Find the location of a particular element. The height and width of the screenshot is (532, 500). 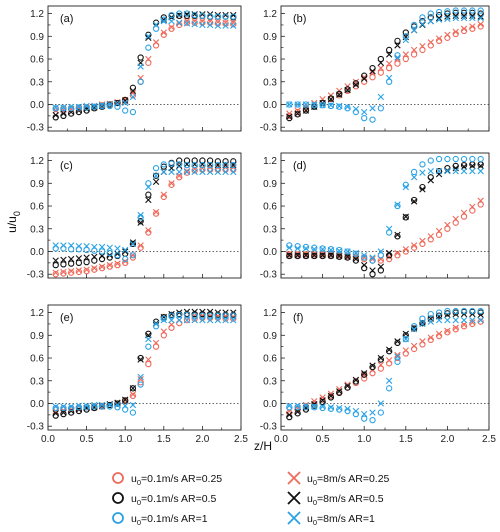

y-tick-label: 0.3 is located at coordinates (270, 229).